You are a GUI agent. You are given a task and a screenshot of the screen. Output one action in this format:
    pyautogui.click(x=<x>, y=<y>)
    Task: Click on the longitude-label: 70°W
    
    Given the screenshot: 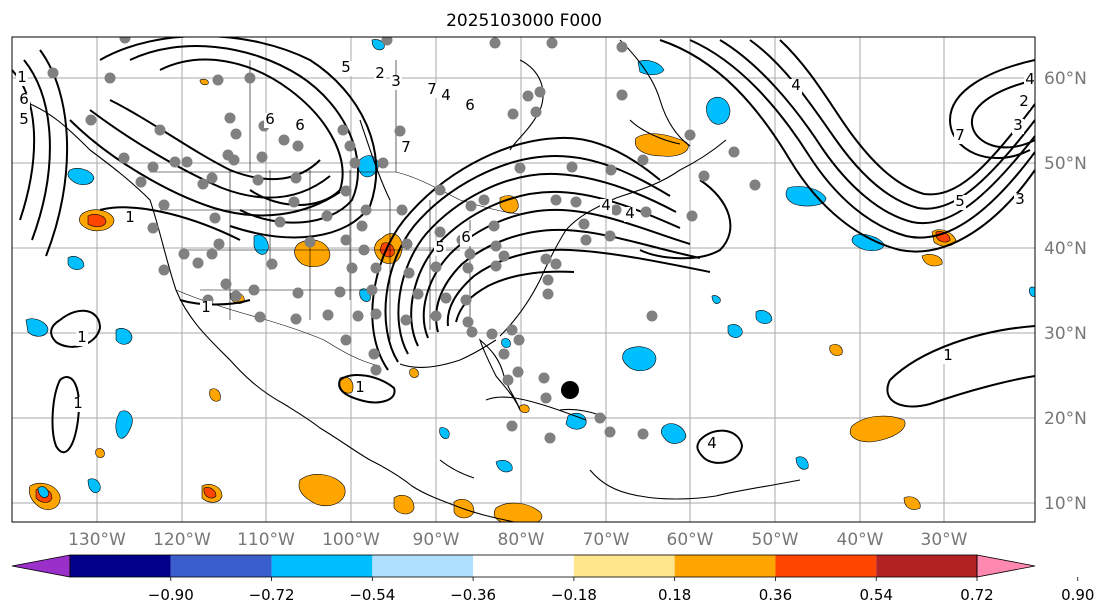 What is the action you would take?
    pyautogui.click(x=606, y=540)
    